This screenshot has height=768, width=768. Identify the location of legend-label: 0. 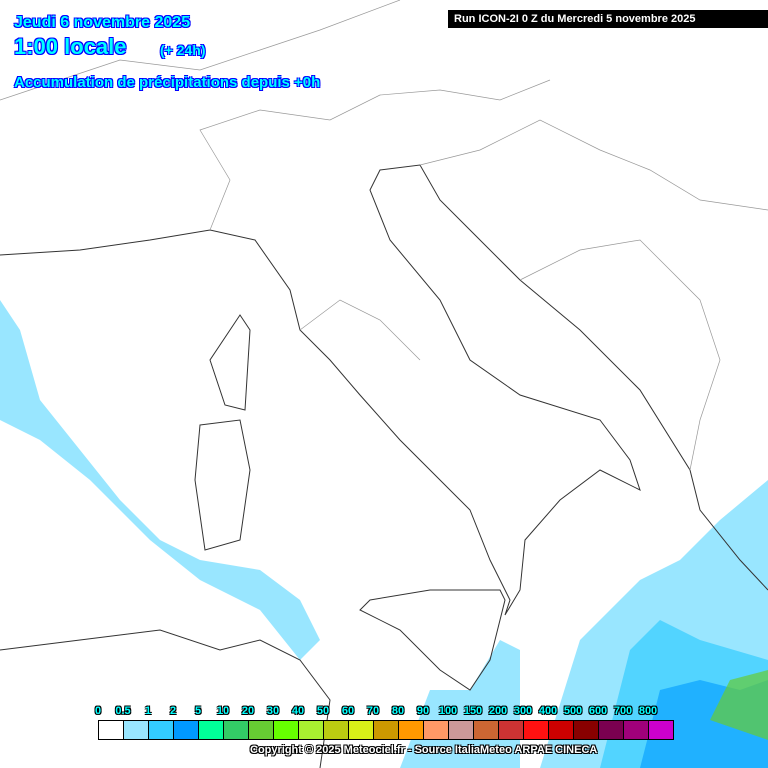
(98, 711).